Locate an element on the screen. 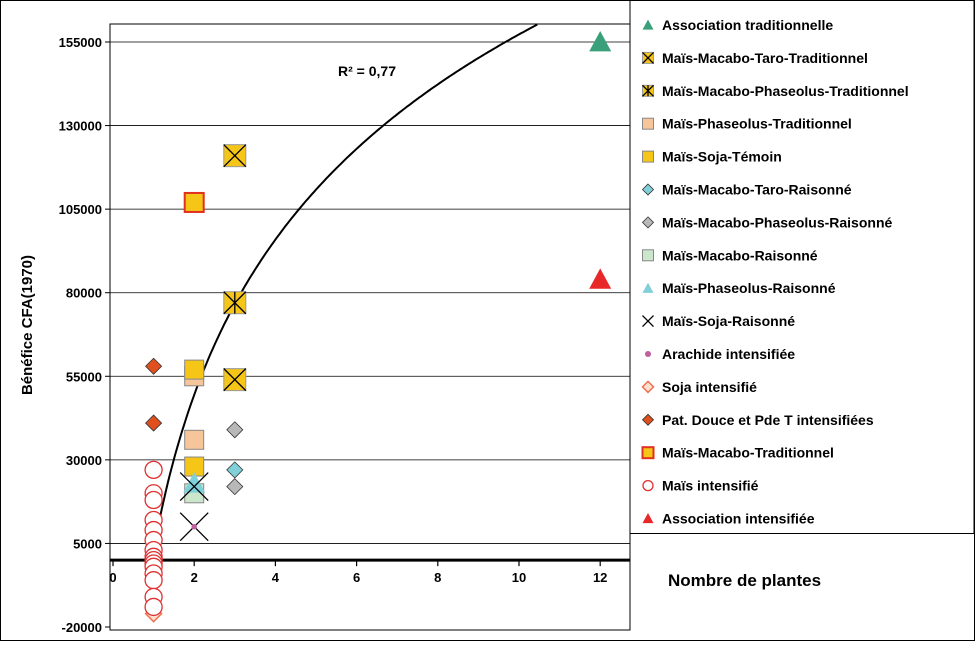 The height and width of the screenshot is (646, 975). x-tick-label: 8 is located at coordinates (437, 577).